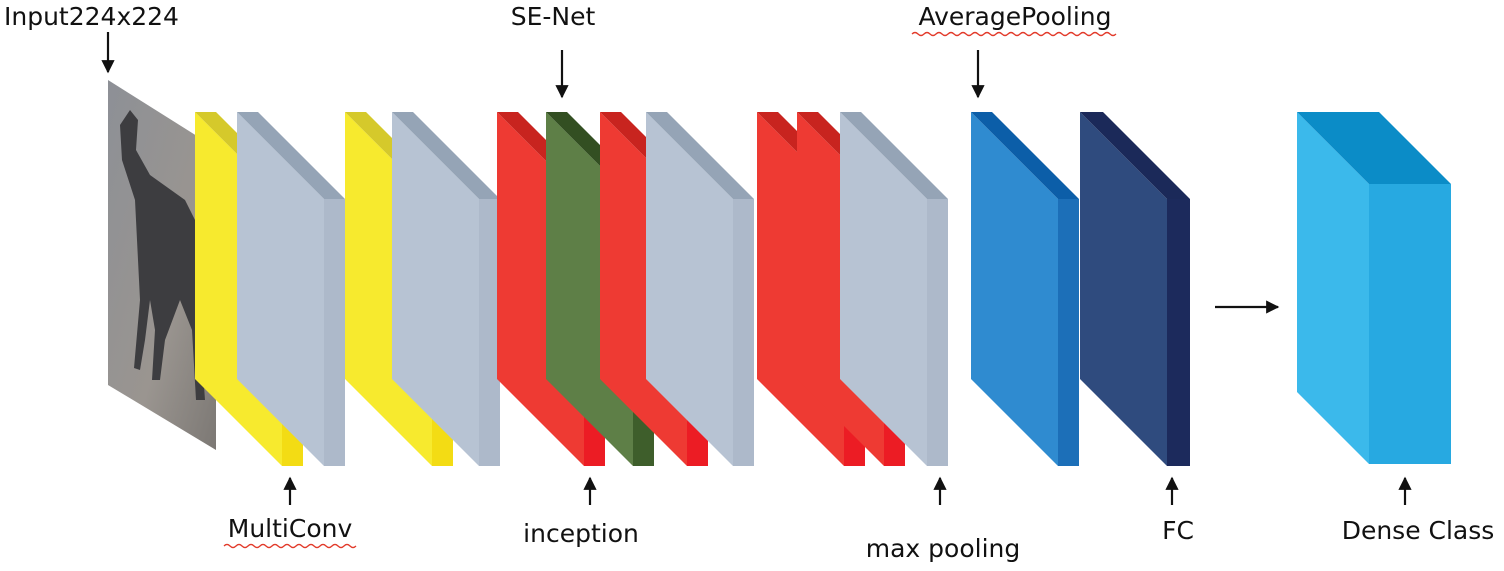  I want to click on label: Dense Class, so click(1418, 530).